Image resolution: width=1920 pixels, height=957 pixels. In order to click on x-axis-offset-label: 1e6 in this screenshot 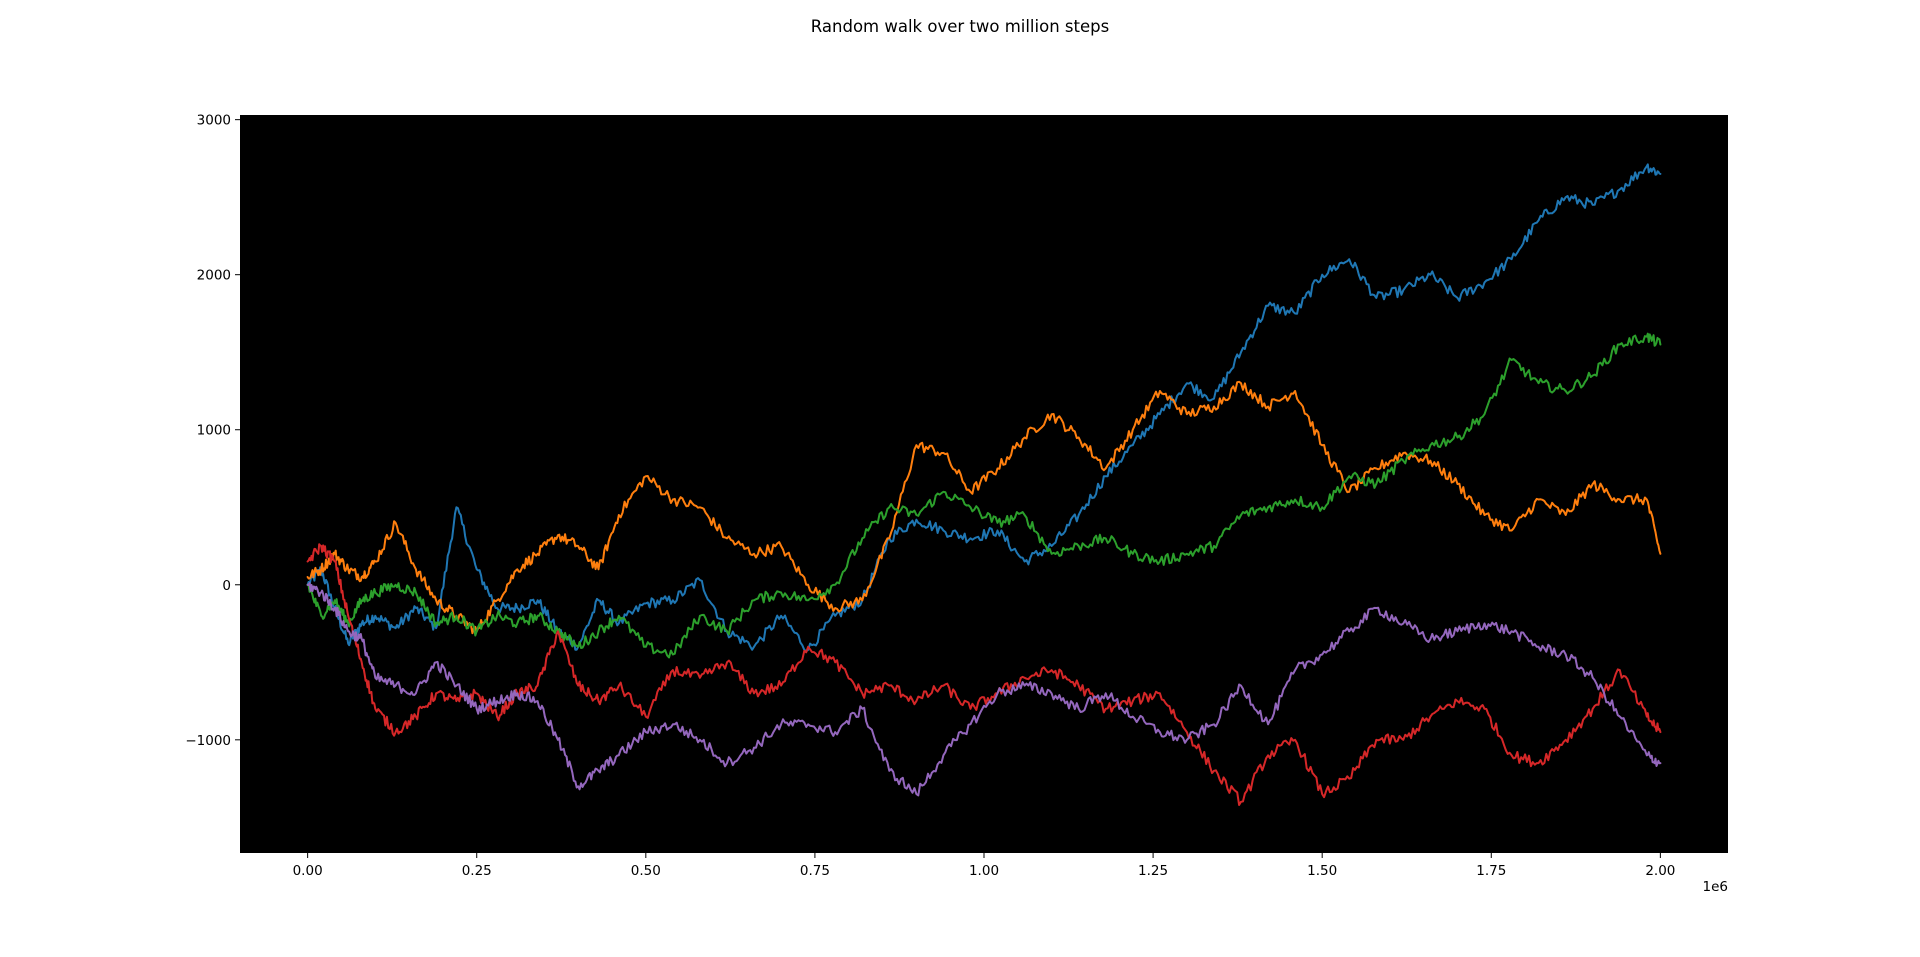, I will do `click(1715, 887)`.